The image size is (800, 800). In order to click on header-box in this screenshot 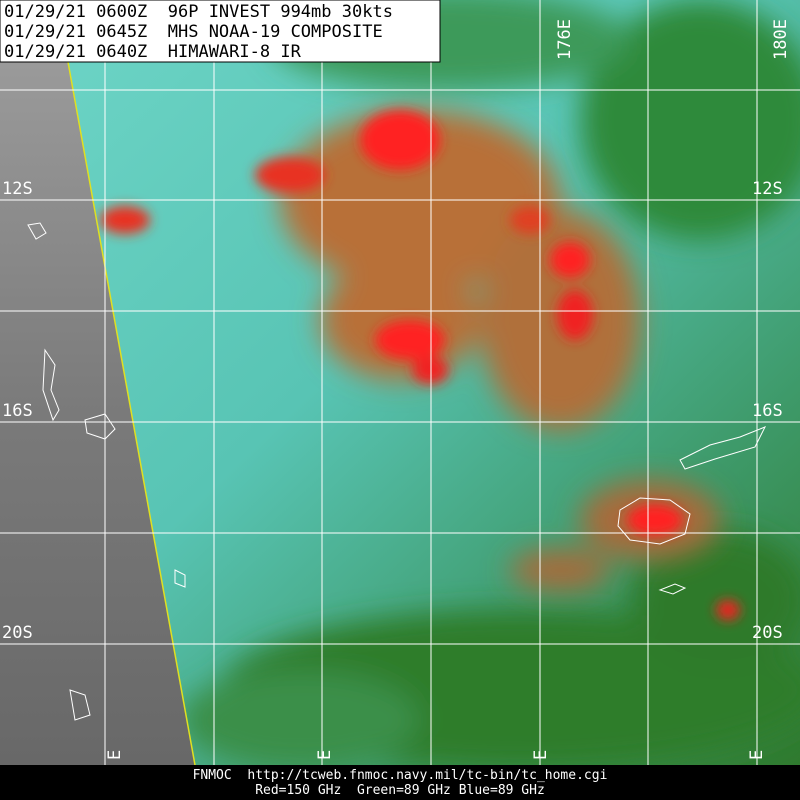, I will do `click(220, 31)`.